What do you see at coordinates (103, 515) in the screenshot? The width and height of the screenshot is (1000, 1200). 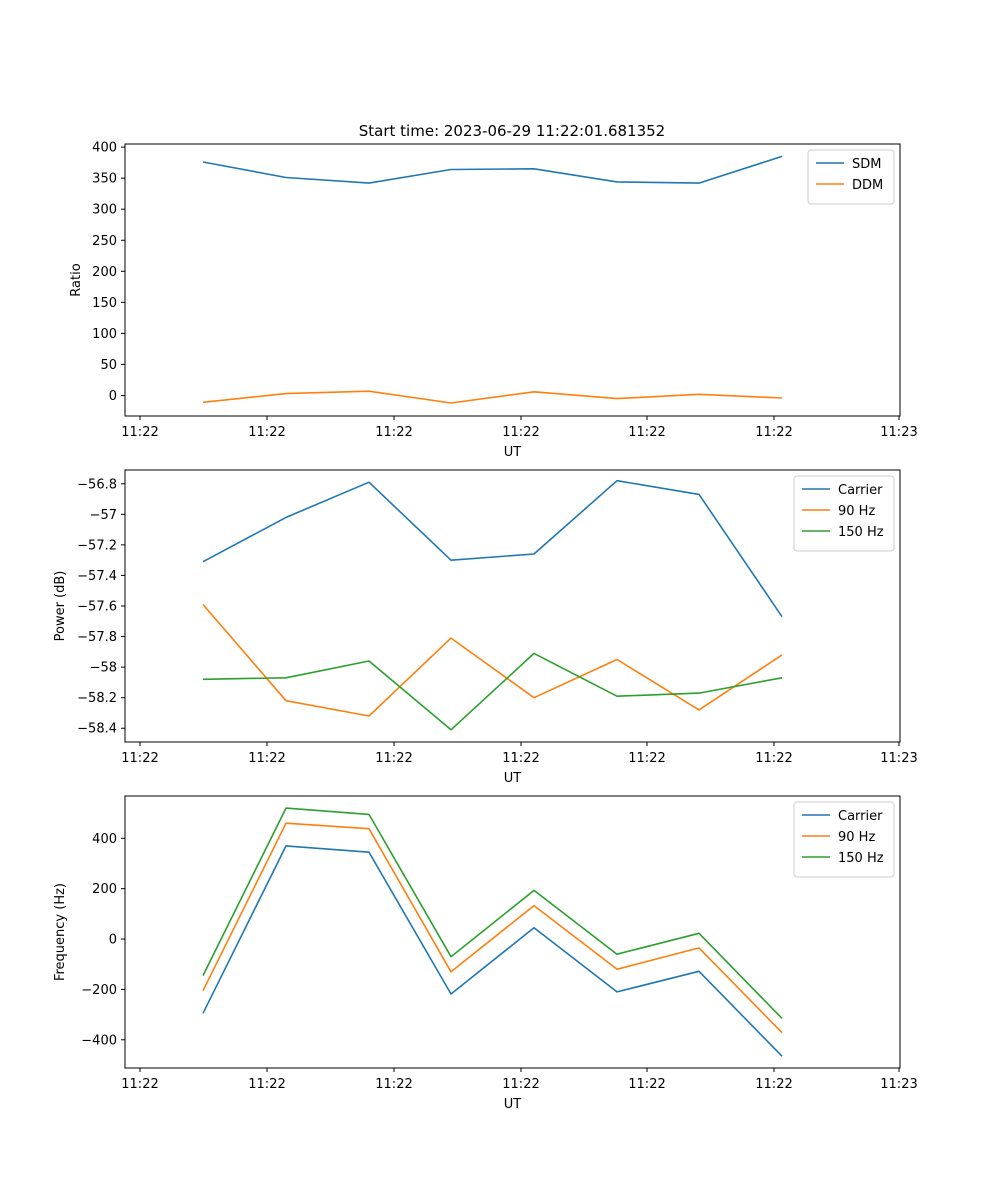 I see `y-tick-label: −57` at bounding box center [103, 515].